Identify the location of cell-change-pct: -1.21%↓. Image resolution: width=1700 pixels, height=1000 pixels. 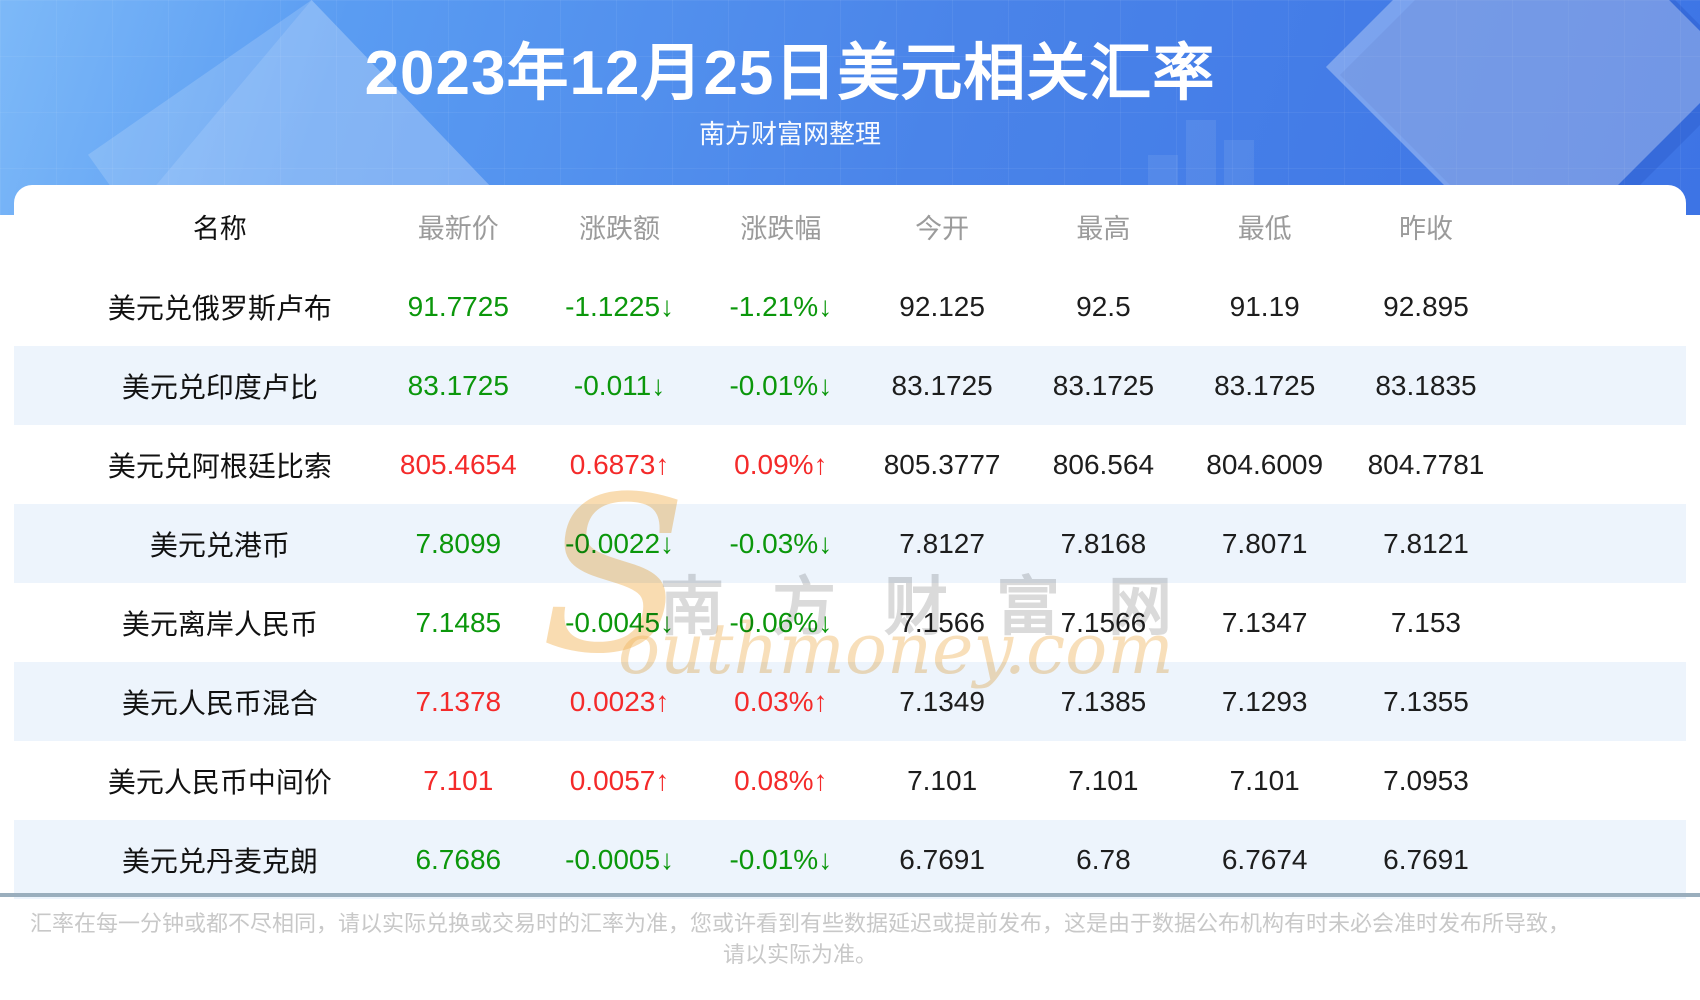
(781, 306).